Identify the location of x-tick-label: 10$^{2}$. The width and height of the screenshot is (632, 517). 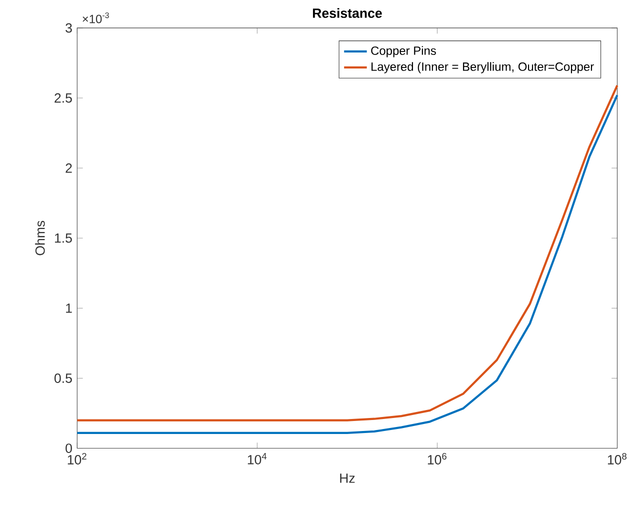
(77, 458).